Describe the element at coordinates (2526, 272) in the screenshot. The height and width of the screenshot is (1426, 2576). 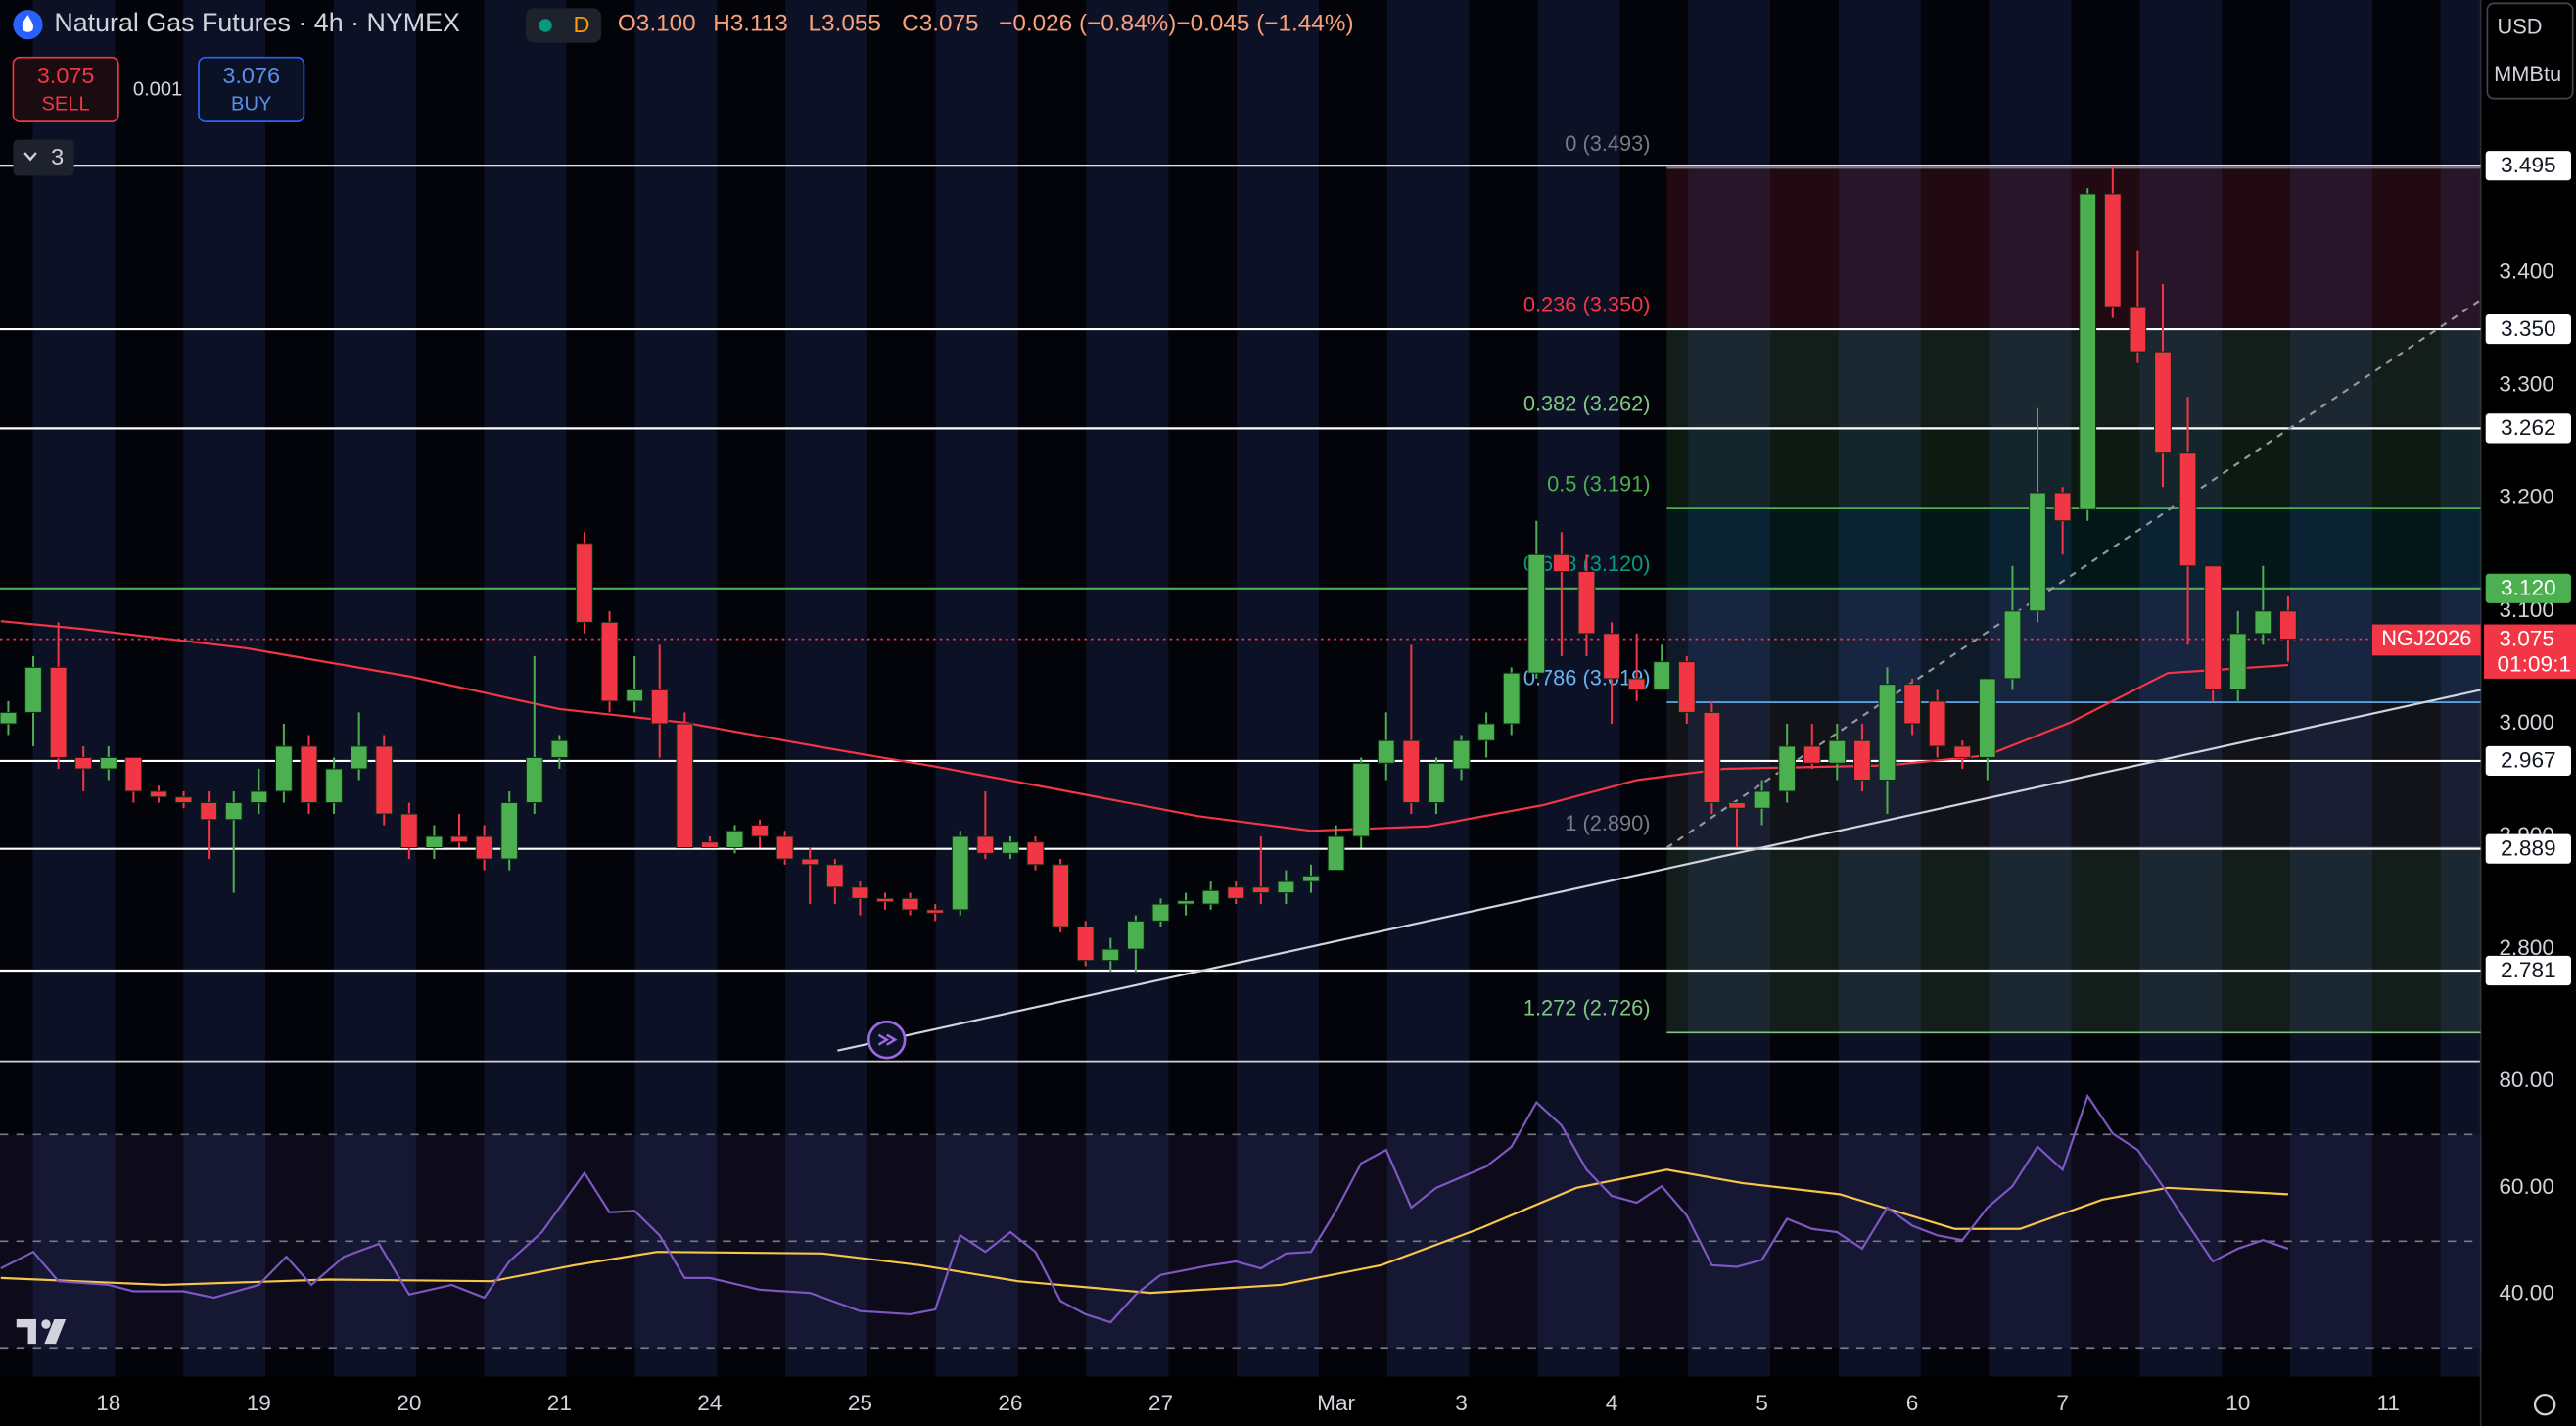
I see `y-tick-label: 3.400` at that location.